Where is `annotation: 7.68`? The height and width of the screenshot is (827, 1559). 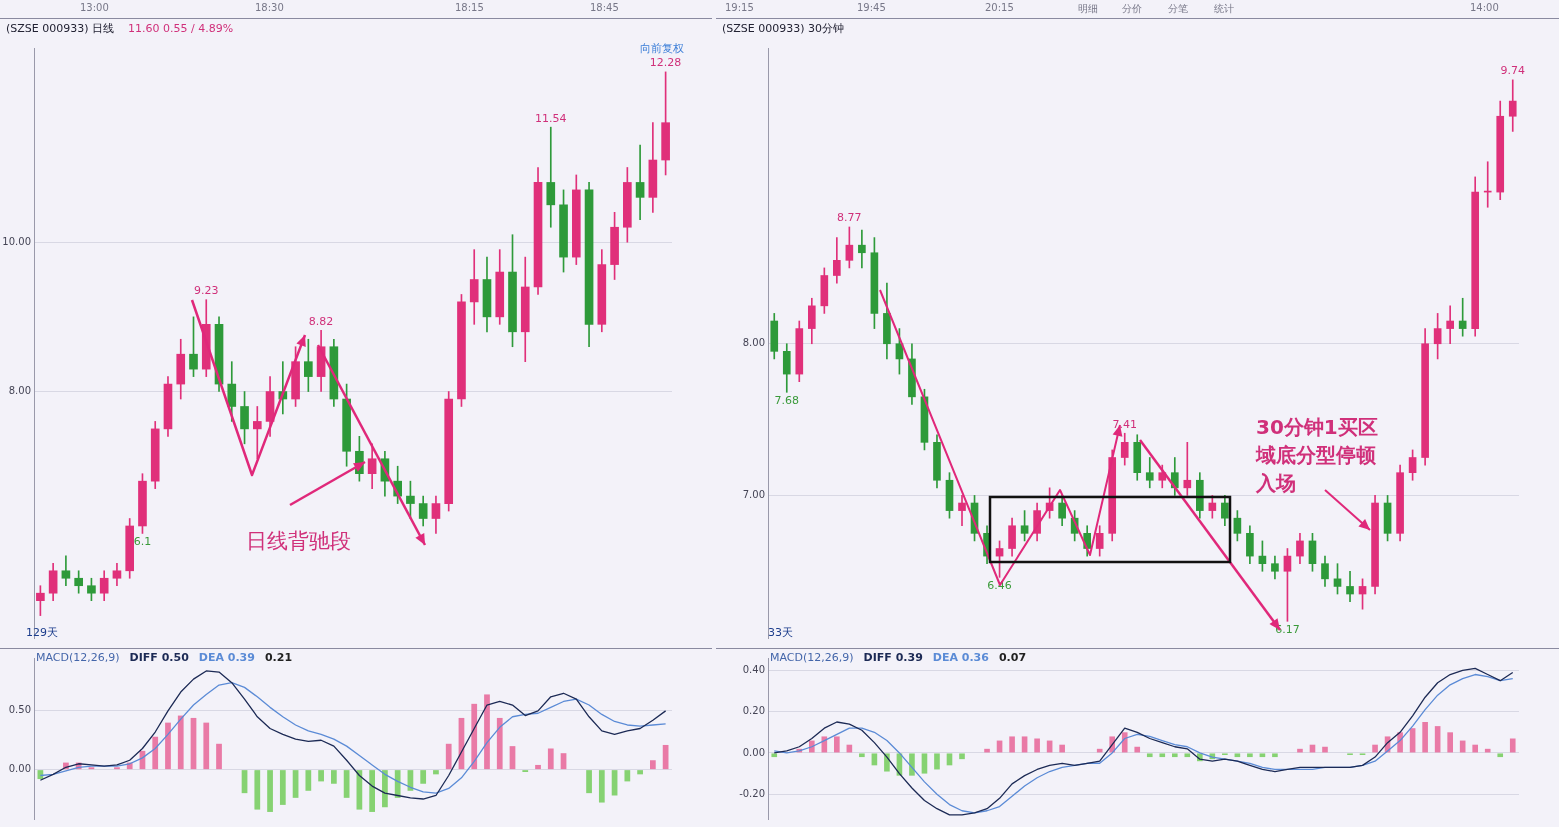
annotation: 7.68 is located at coordinates (787, 400).